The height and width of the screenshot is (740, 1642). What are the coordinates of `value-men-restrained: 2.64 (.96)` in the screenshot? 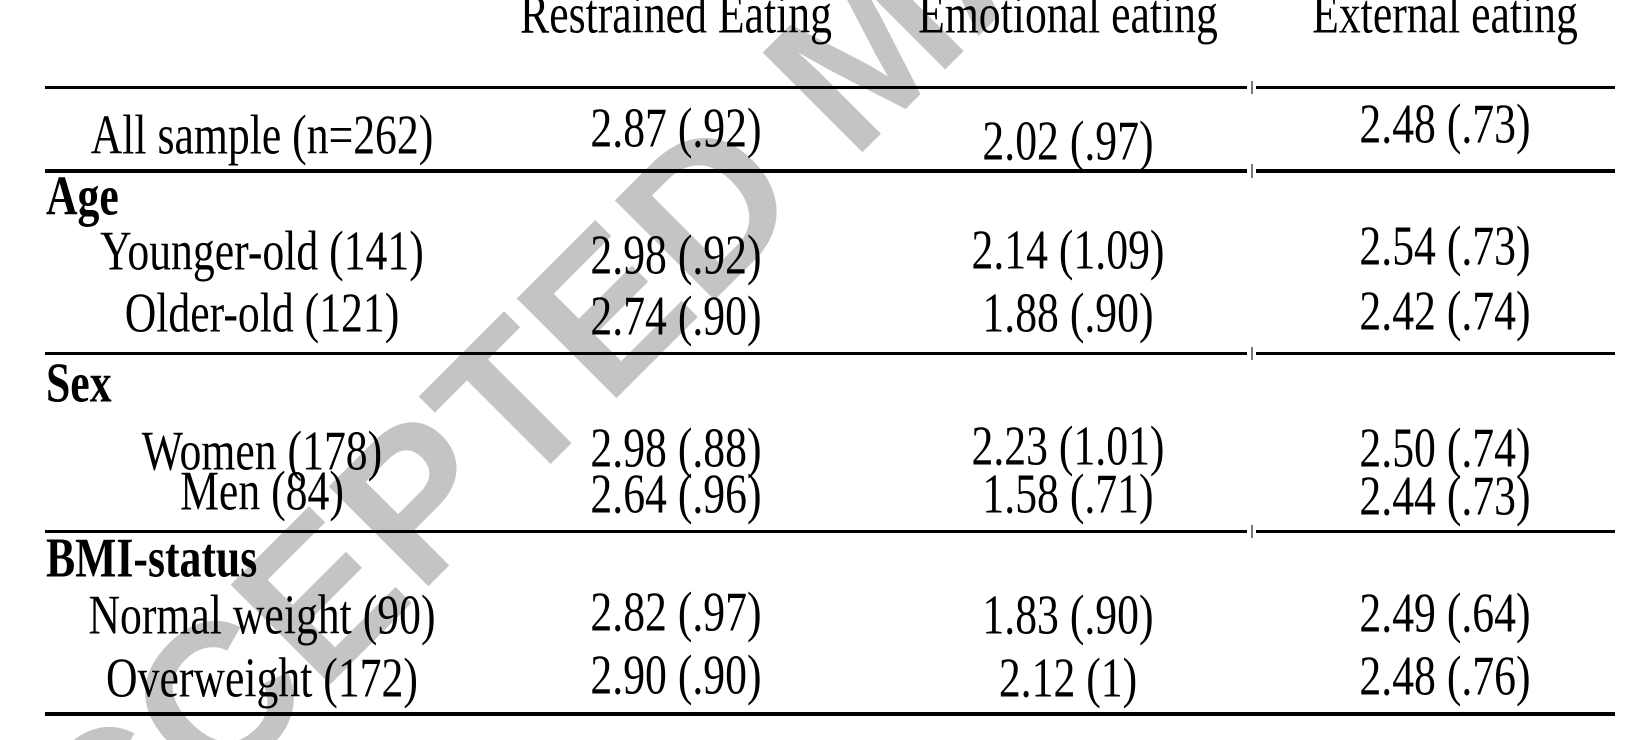 It's located at (676, 493).